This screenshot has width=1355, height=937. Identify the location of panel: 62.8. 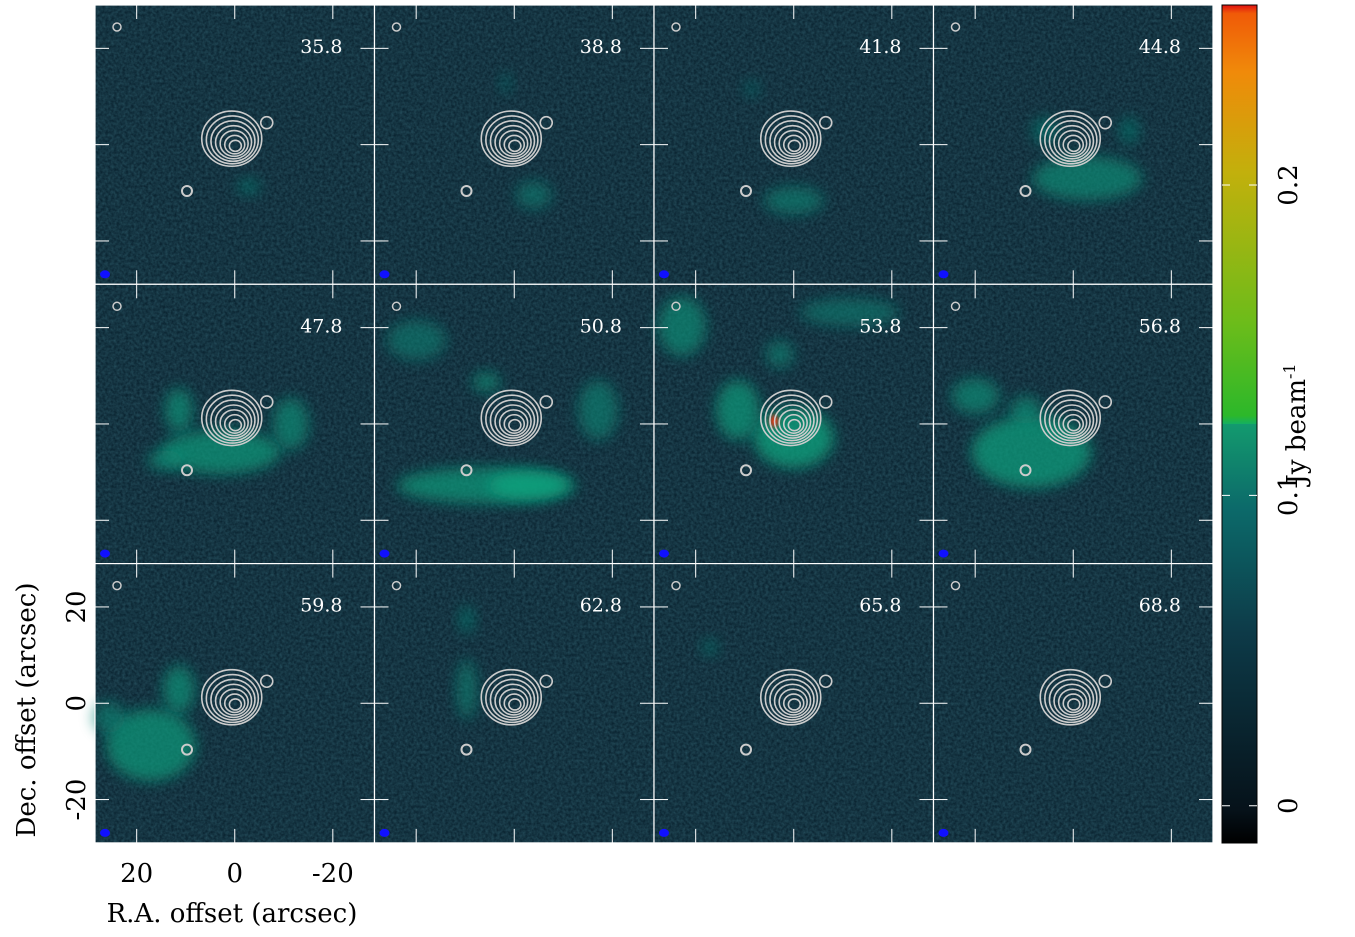
(514, 703).